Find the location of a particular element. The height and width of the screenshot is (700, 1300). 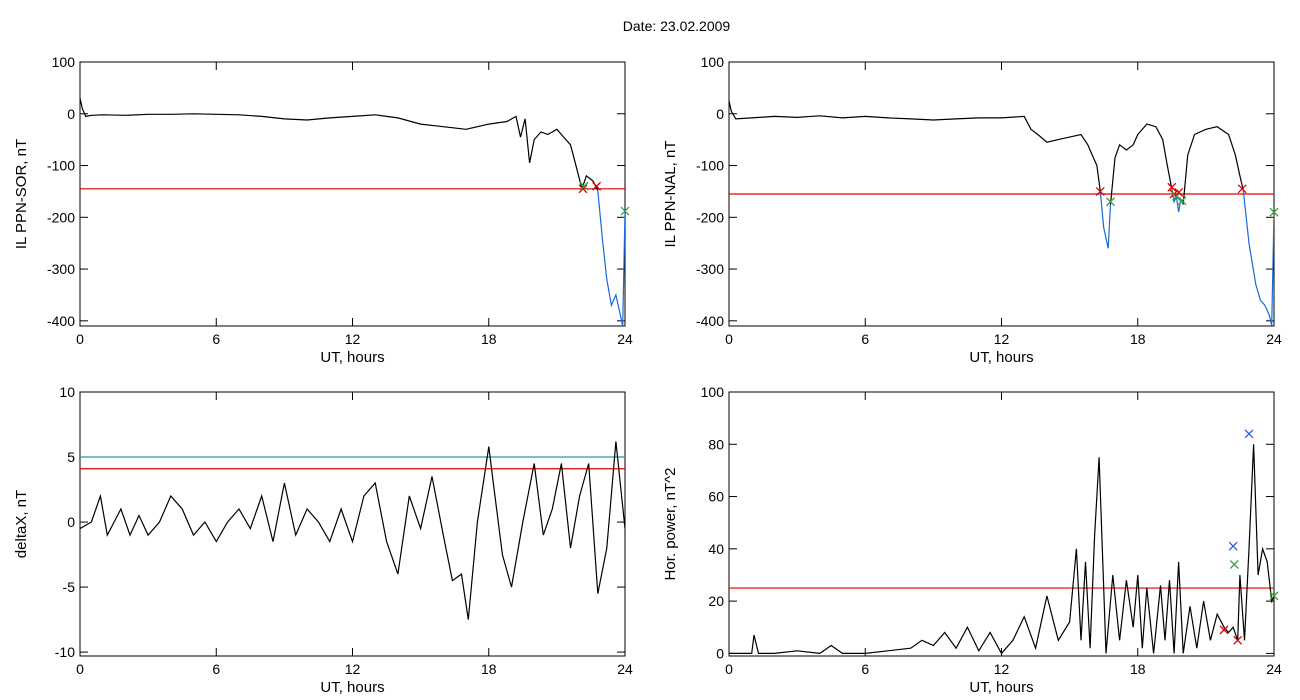

y-tick-label: -10 is located at coordinates (65, 652).